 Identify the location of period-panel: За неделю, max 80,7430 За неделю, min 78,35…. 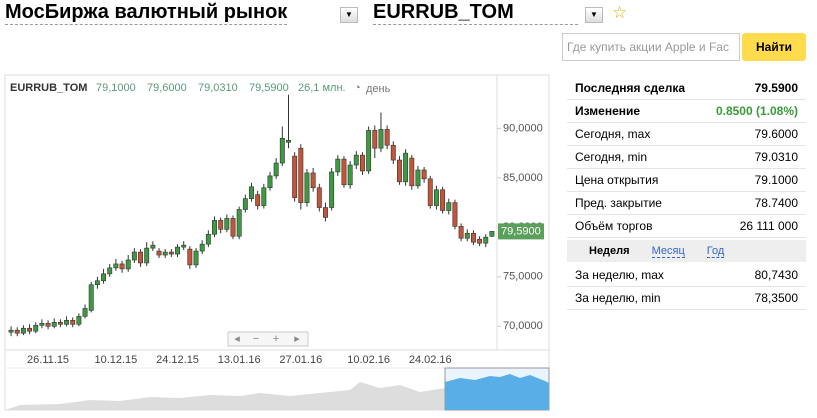
(686, 287).